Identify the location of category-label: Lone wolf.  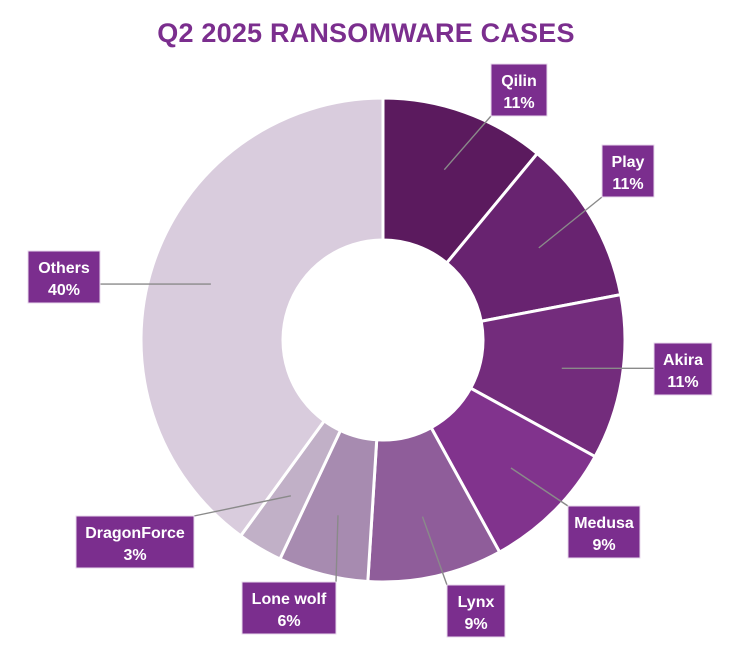
(289, 599).